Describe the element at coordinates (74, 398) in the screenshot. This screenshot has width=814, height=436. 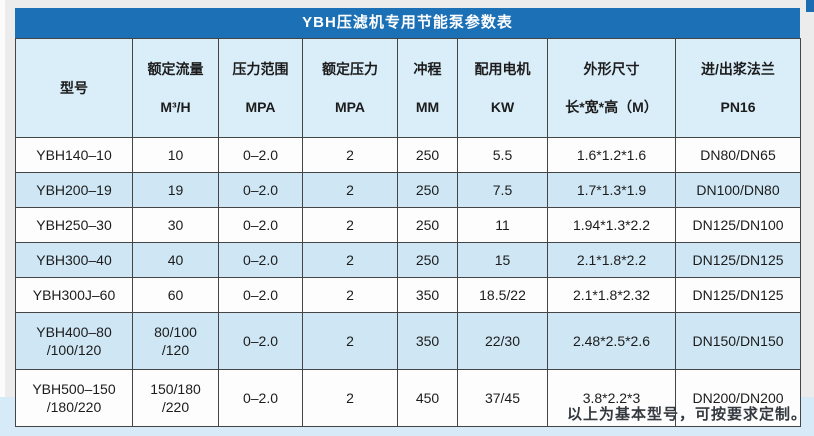
I see `cell-model: YBH500–150 /180/220` at that location.